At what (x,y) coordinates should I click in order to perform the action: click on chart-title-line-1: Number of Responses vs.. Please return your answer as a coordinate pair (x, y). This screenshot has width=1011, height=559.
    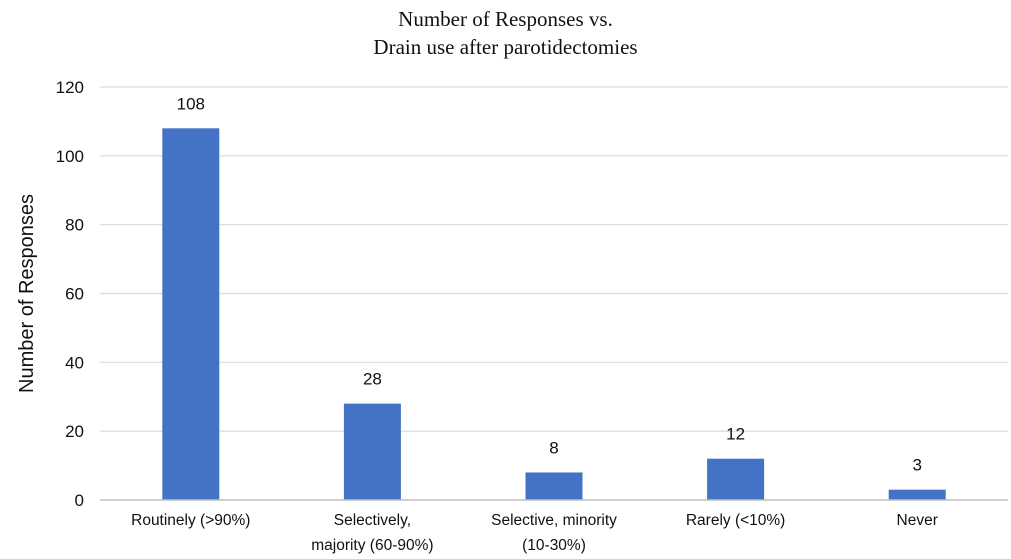
    Looking at the image, I should click on (505, 19).